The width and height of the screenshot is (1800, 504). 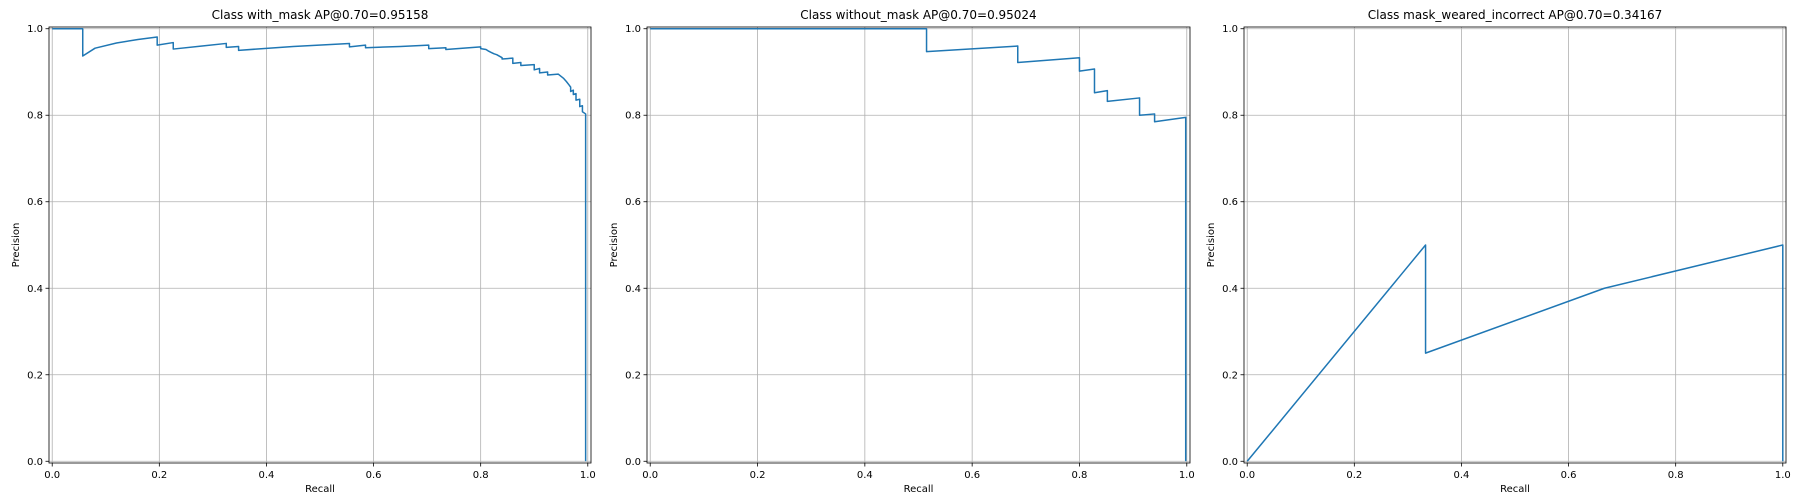 What do you see at coordinates (918, 15) in the screenshot?
I see `chart-title: Class without_mask AP@0.70=0.95024` at bounding box center [918, 15].